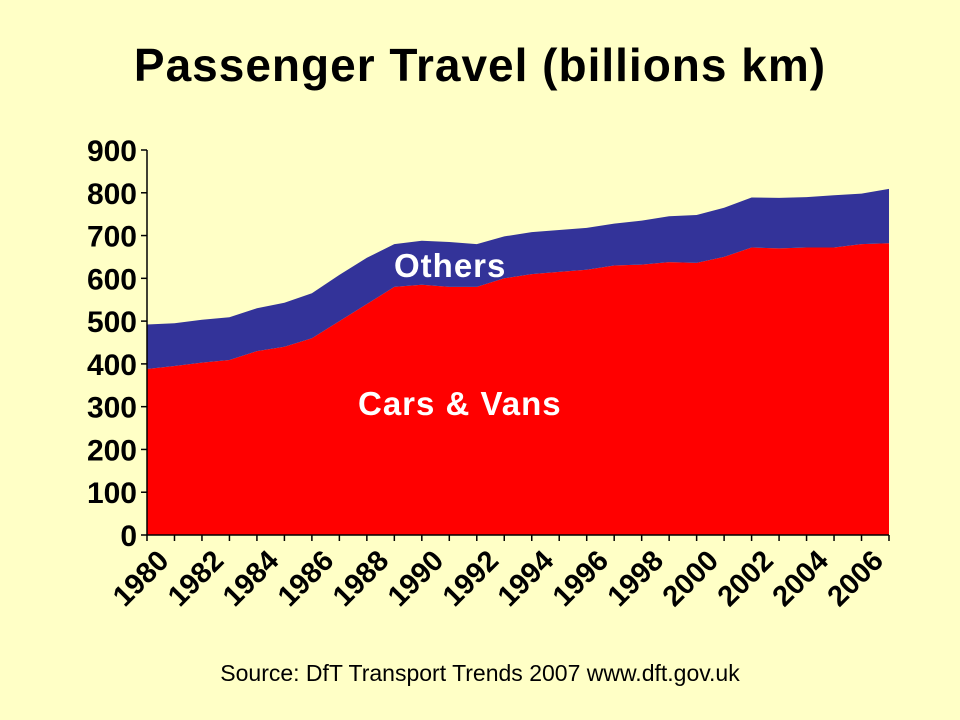 This screenshot has width=960, height=720. I want to click on y-axis-ticks: 0 100 200 300 400 500 600 700 800 900, so click(117, 344).